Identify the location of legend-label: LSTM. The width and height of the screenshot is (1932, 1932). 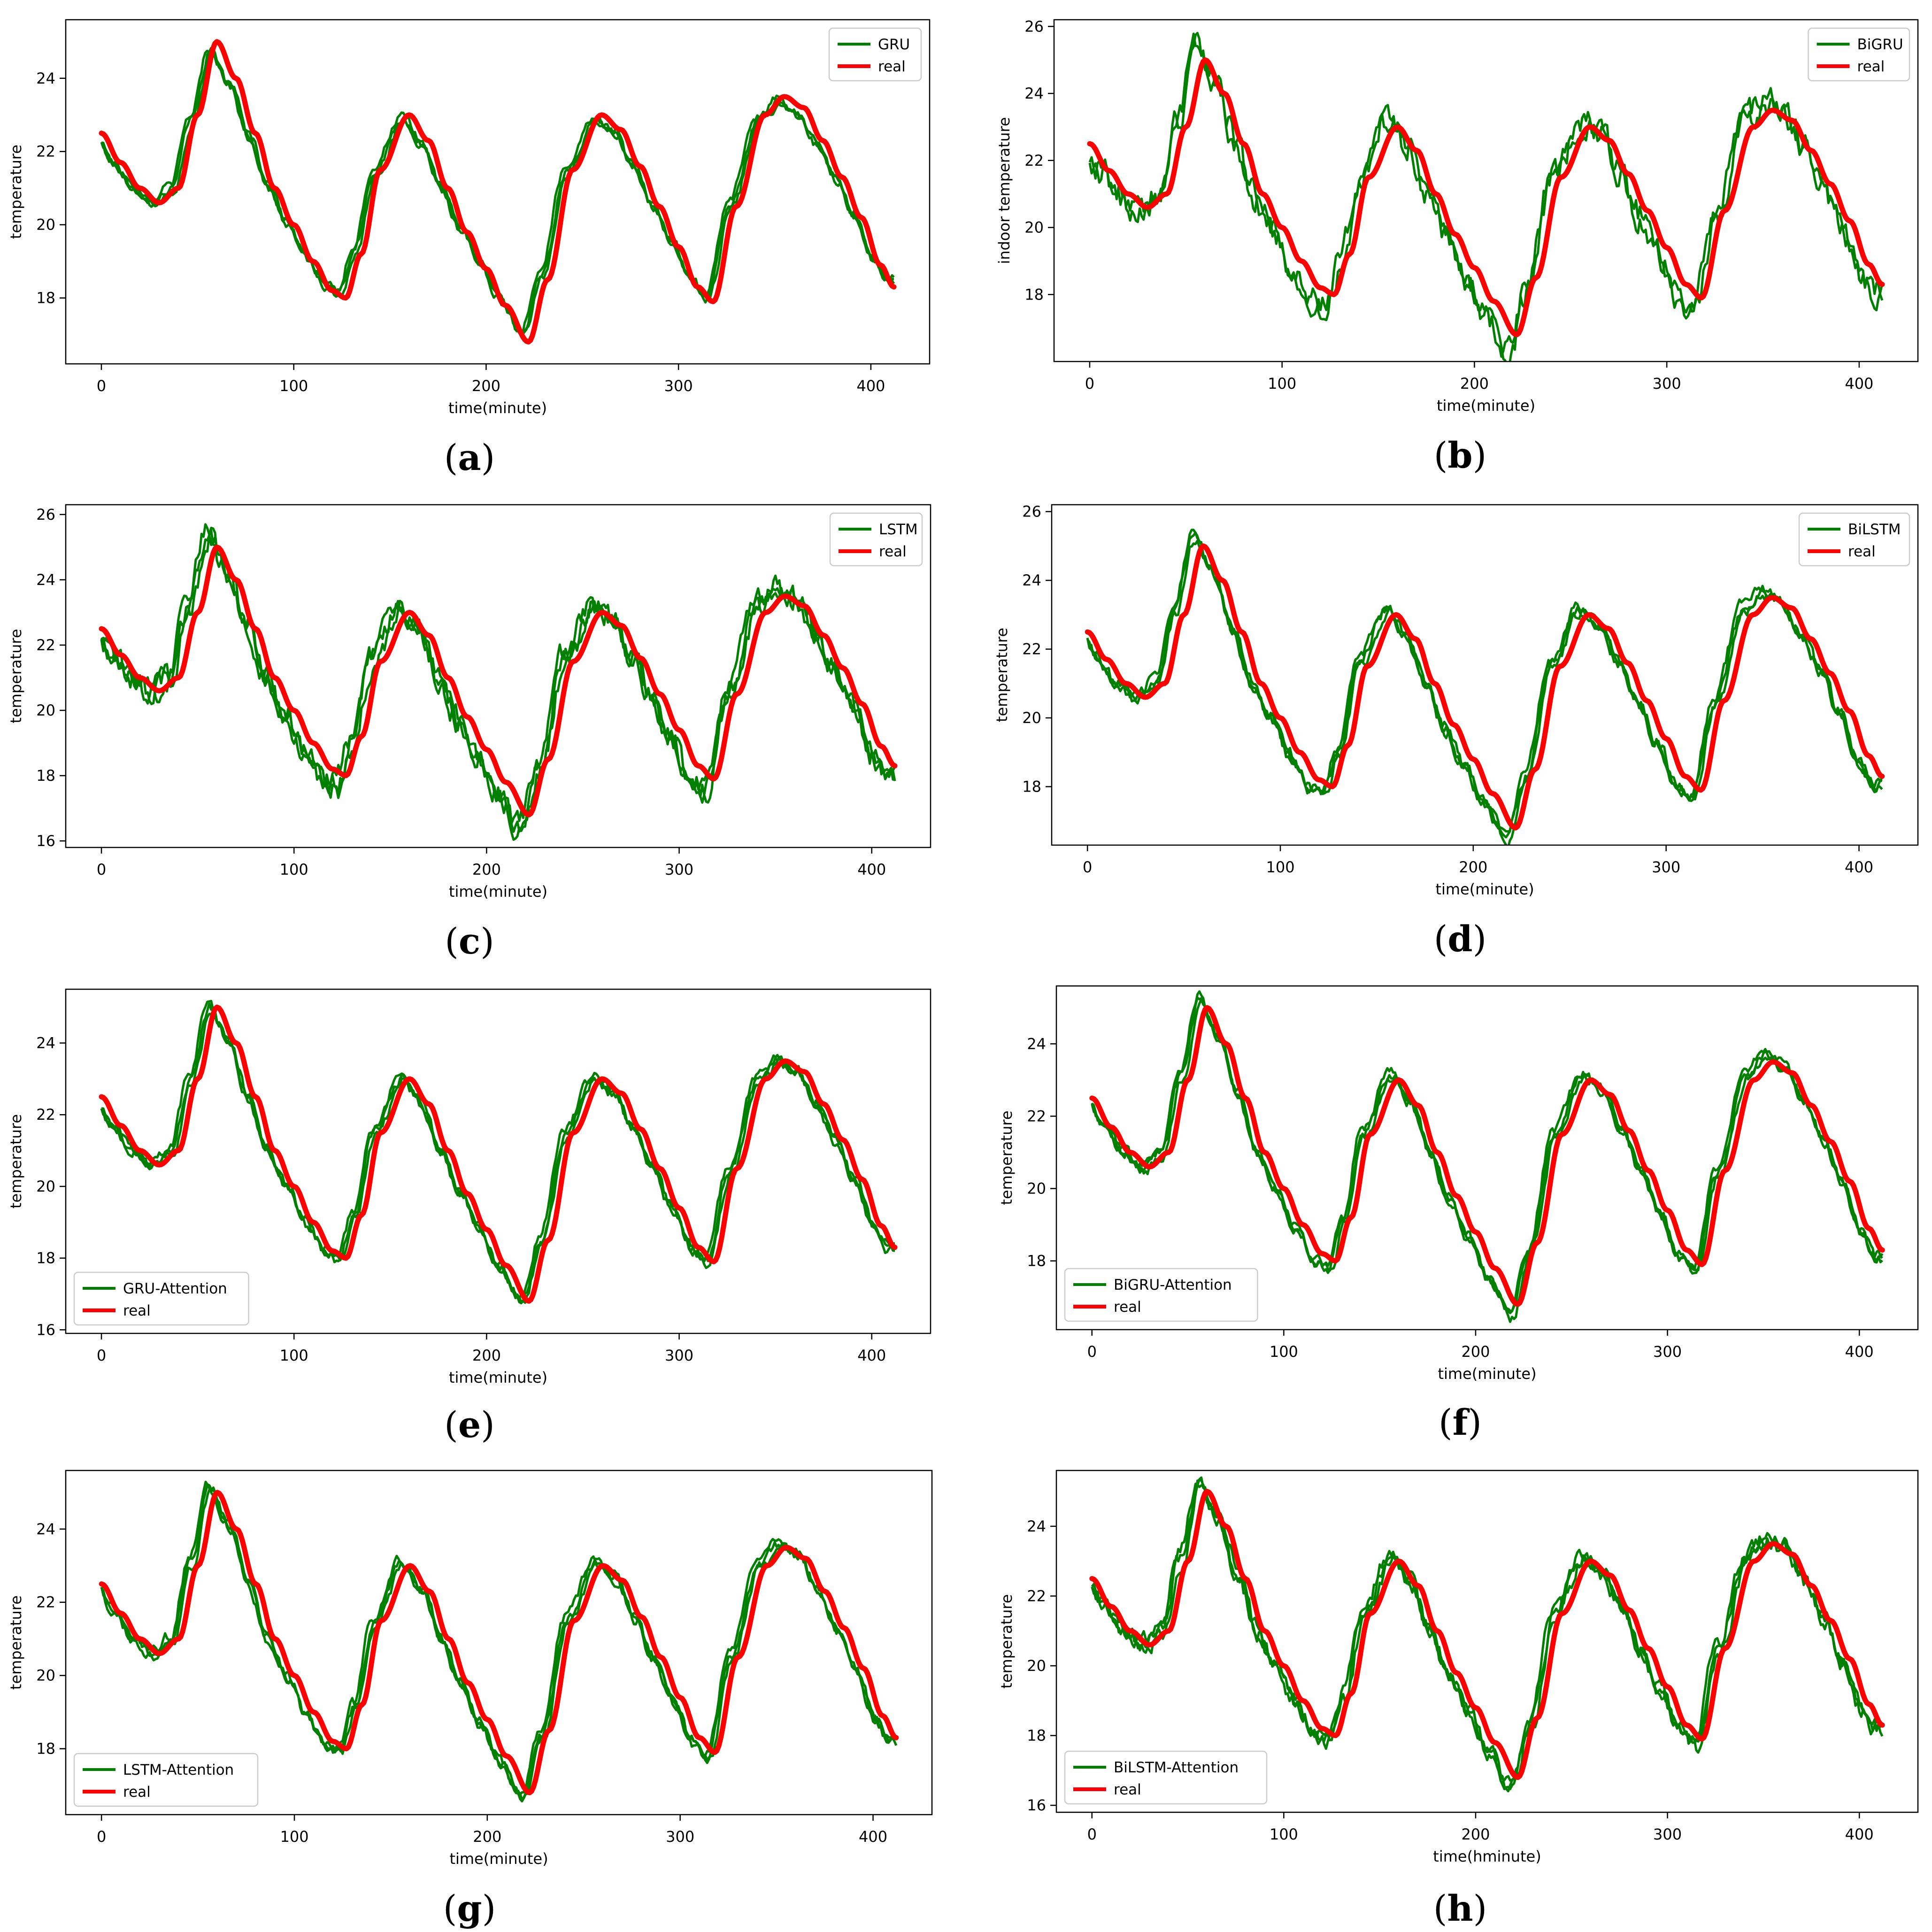
(898, 529).